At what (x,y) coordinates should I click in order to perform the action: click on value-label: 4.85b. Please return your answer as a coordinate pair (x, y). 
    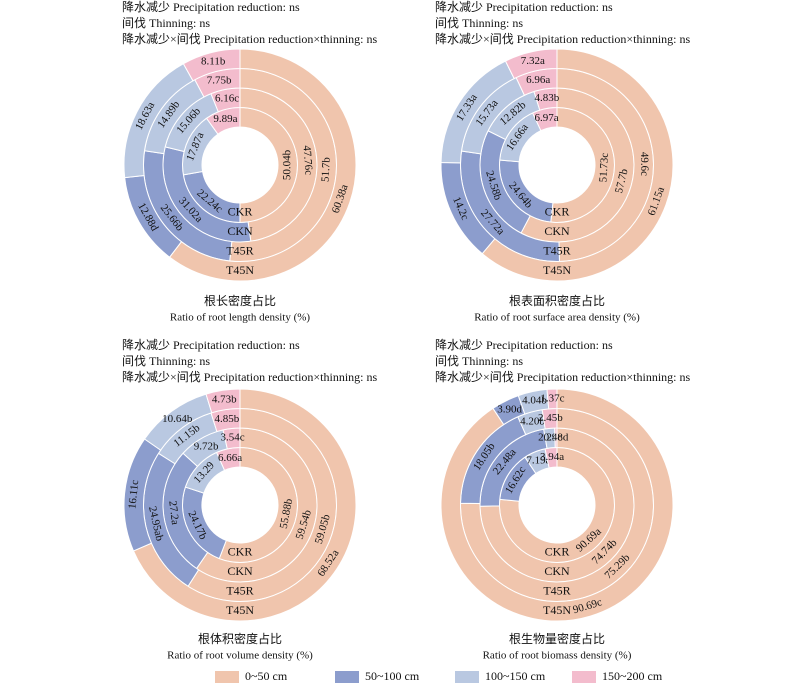
    Looking at the image, I should click on (226, 419).